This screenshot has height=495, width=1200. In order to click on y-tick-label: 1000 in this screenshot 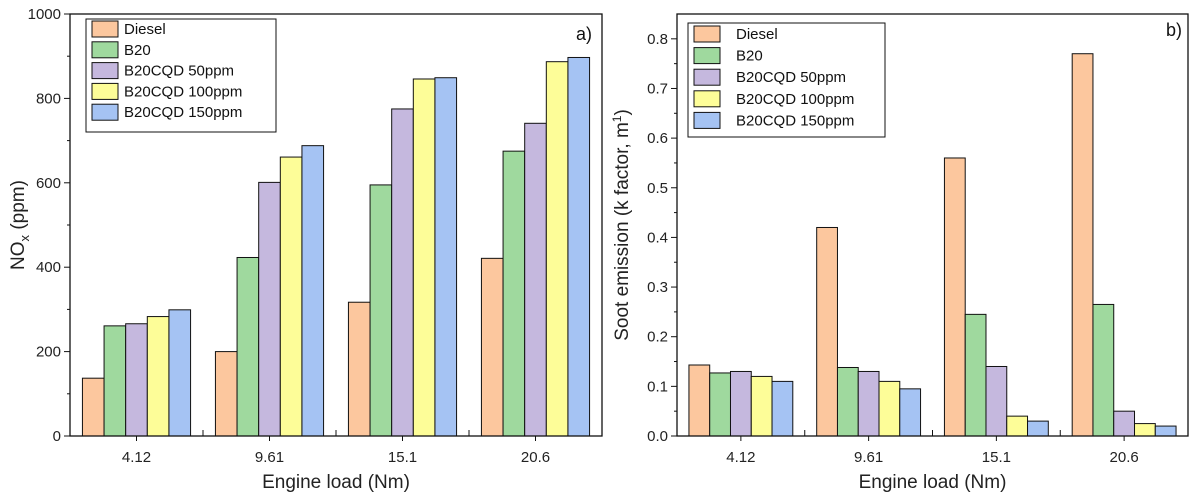, I will do `click(44, 14)`.